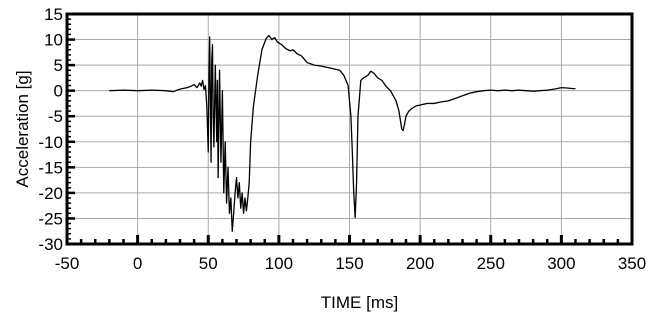 This screenshot has height=320, width=655. Describe the element at coordinates (632, 263) in the screenshot. I see `x-tick-label: 350` at that location.